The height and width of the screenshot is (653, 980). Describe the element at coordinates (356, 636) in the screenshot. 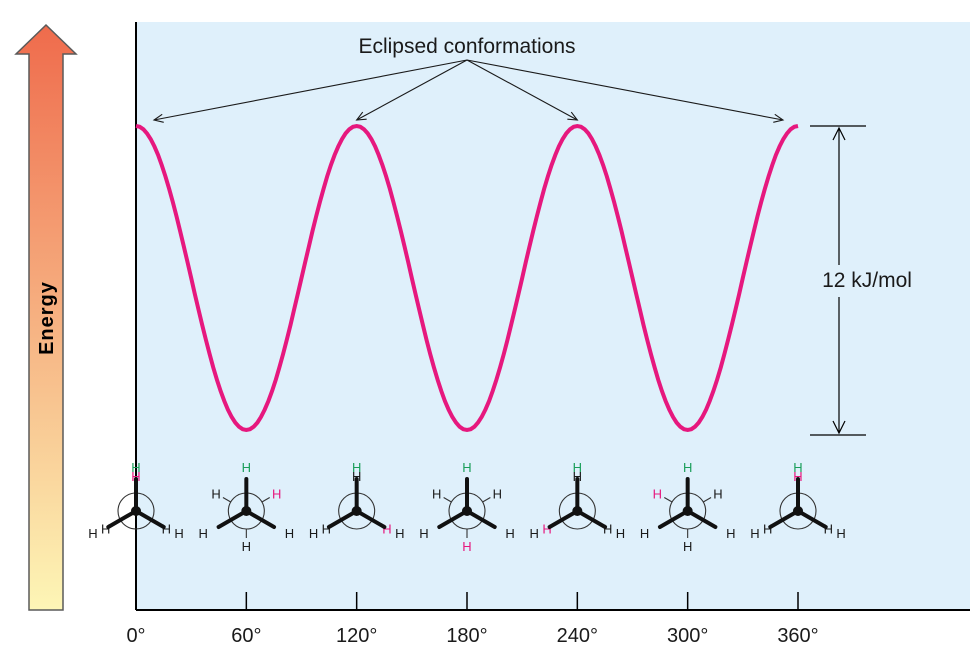

I see `x-tick-label: 120°` at that location.